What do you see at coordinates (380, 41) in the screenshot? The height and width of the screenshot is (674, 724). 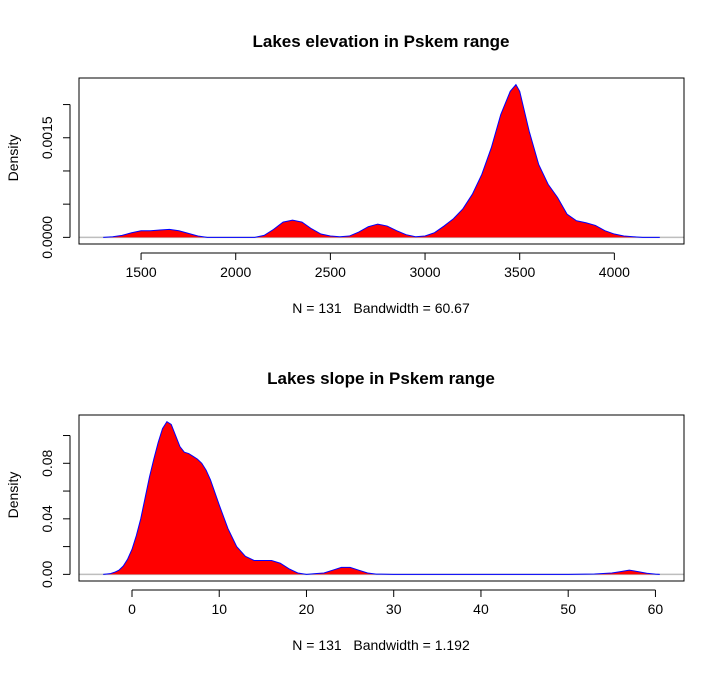 I see `elevation-chart-title: Lakes elevation in Pskem range` at bounding box center [380, 41].